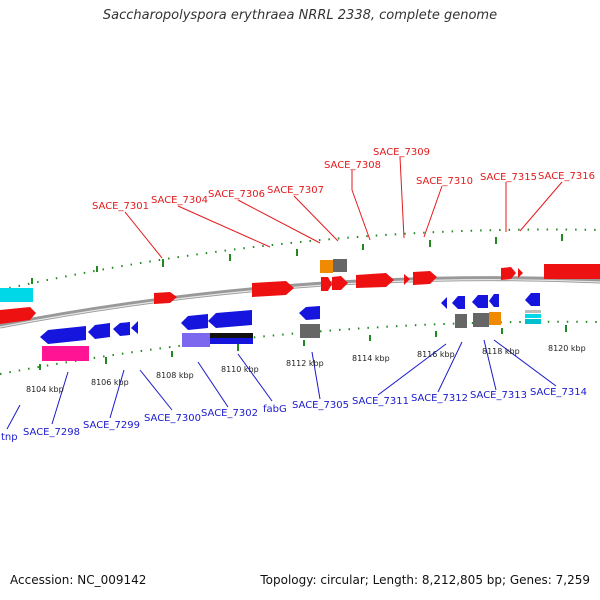 Image resolution: width=600 pixels, height=600 pixels. Describe the element at coordinates (380, 401) in the screenshot. I see `gene-label: SACE_7311` at that location.